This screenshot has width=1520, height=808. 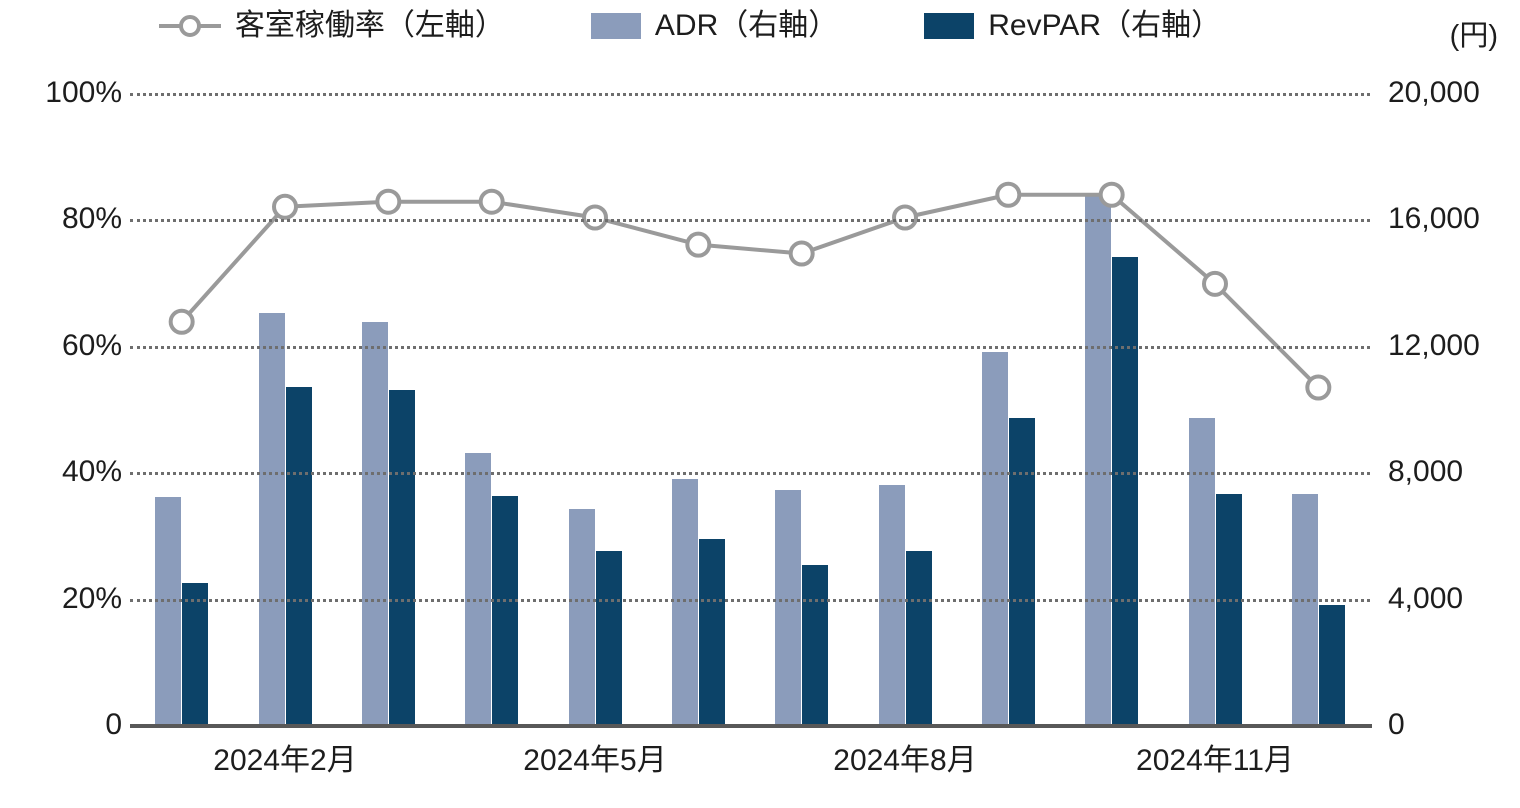 What do you see at coordinates (949, 26) in the screenshot?
I see `square-swatch-icon-revpar` at bounding box center [949, 26].